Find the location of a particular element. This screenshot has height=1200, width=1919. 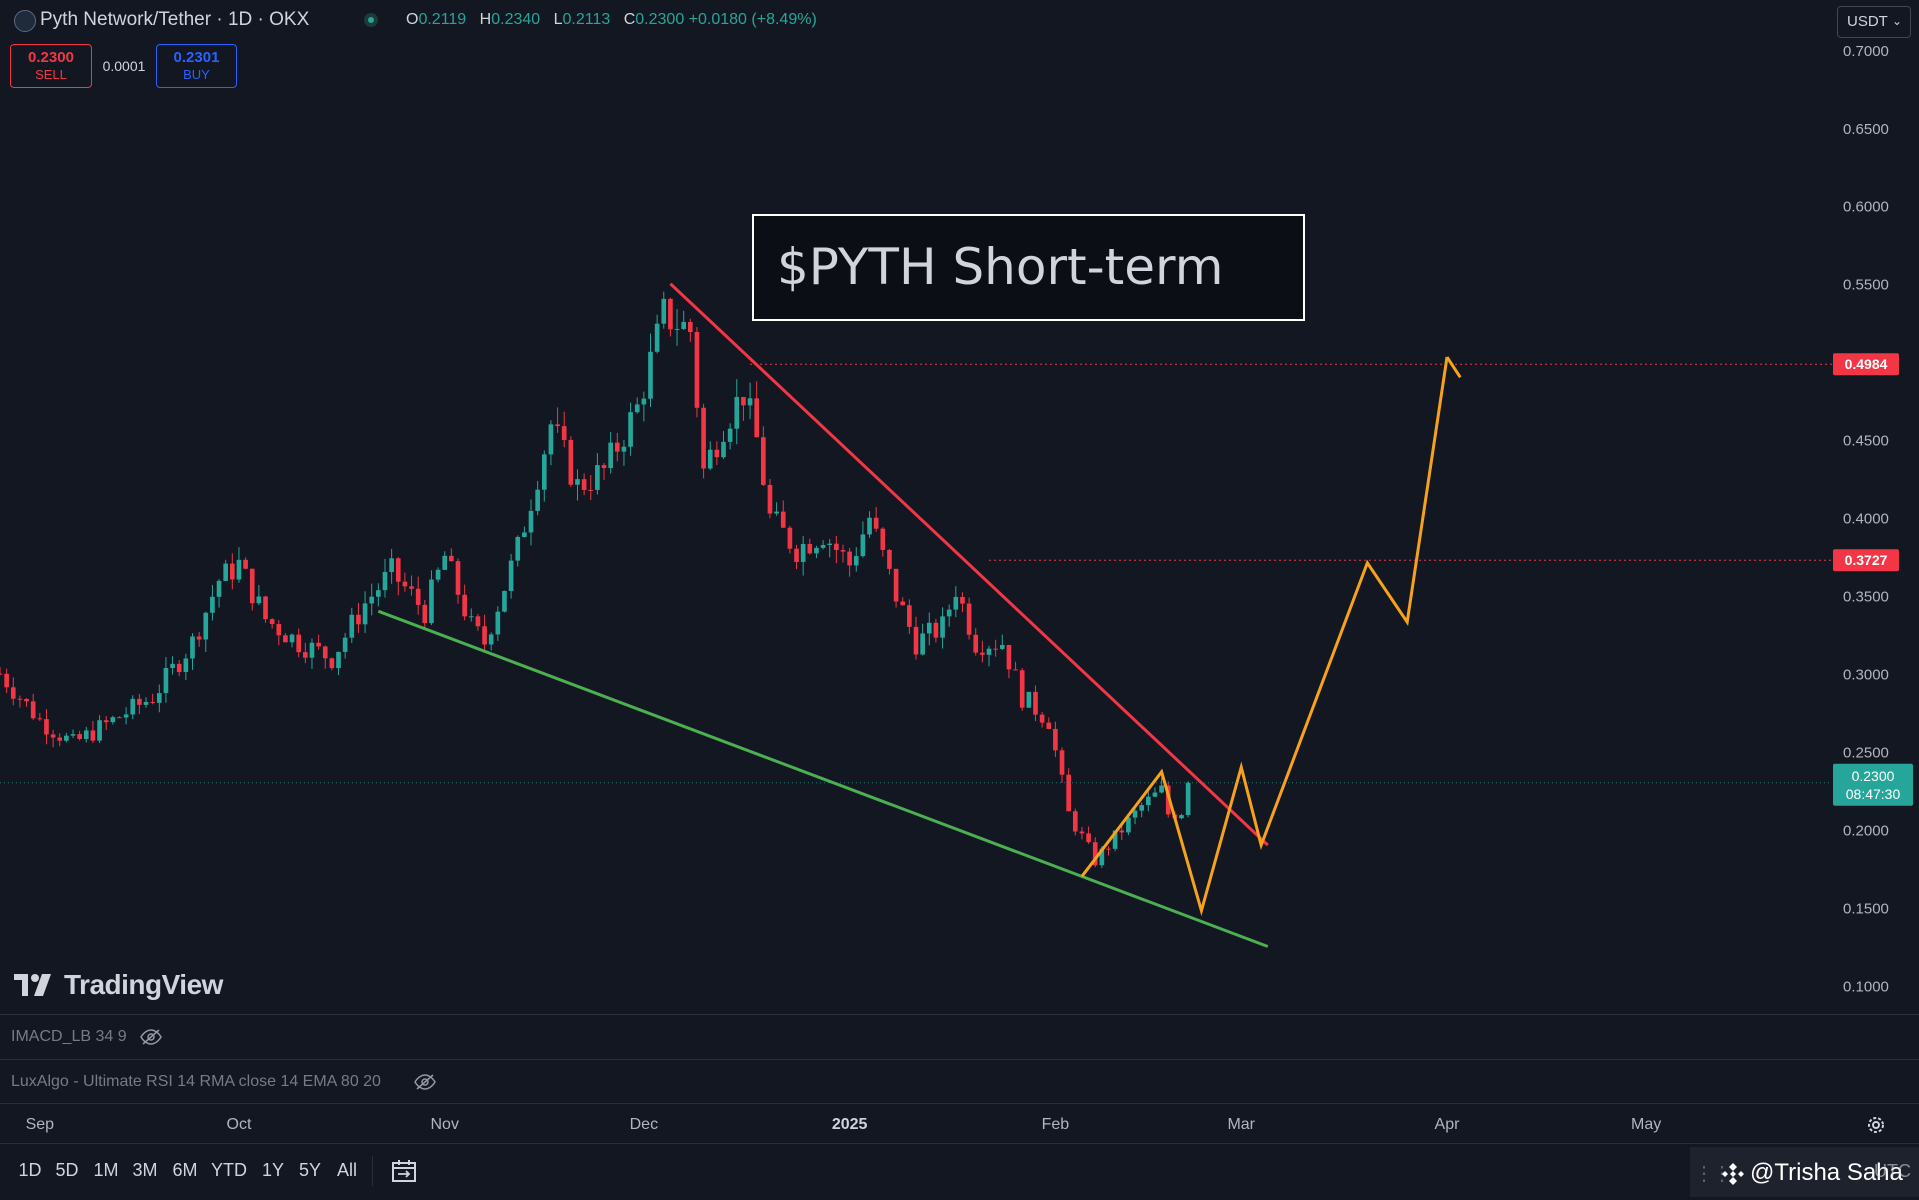

sell-button: 0.2300 SELL is located at coordinates (51, 66).